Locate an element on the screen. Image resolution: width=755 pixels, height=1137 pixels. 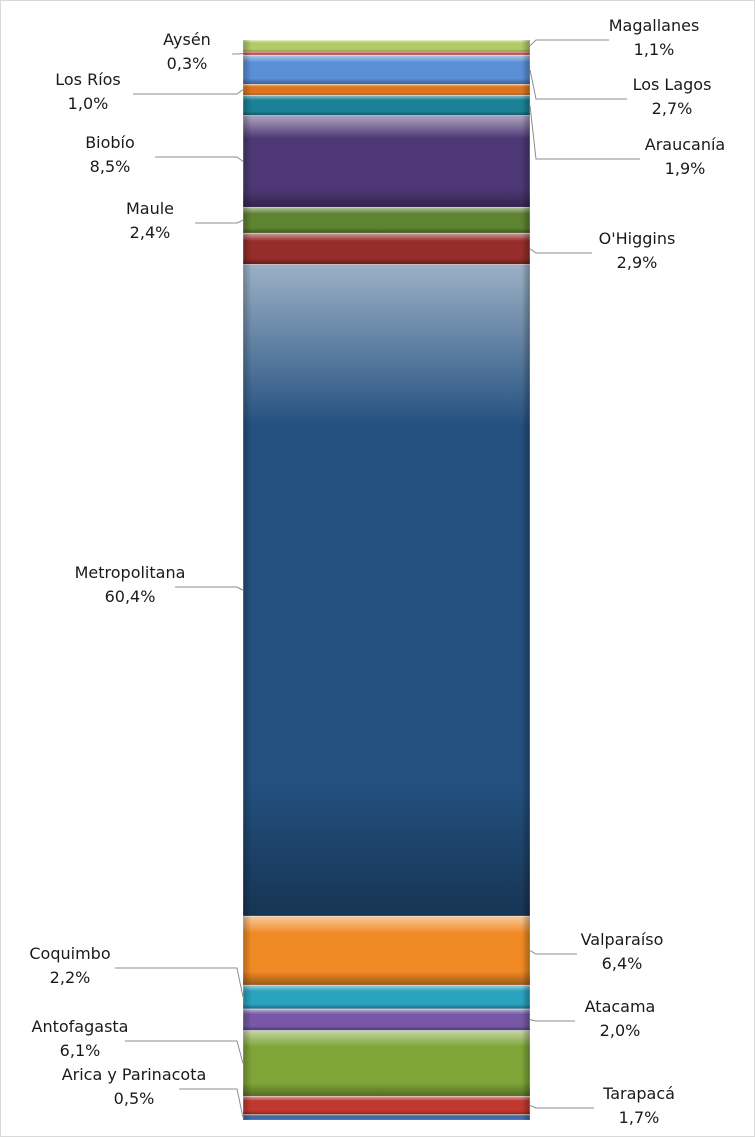
bar-segment-arica-y-parinacota is located at coordinates (386, 1117).